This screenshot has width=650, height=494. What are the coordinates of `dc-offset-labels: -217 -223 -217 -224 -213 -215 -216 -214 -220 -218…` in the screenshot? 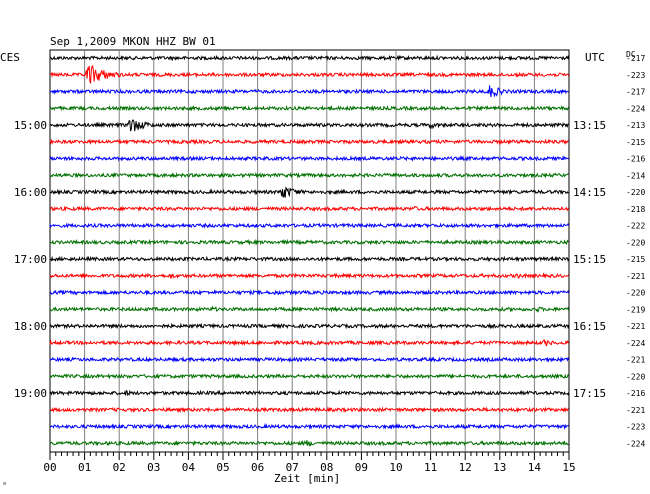 It's located at (635, 251).